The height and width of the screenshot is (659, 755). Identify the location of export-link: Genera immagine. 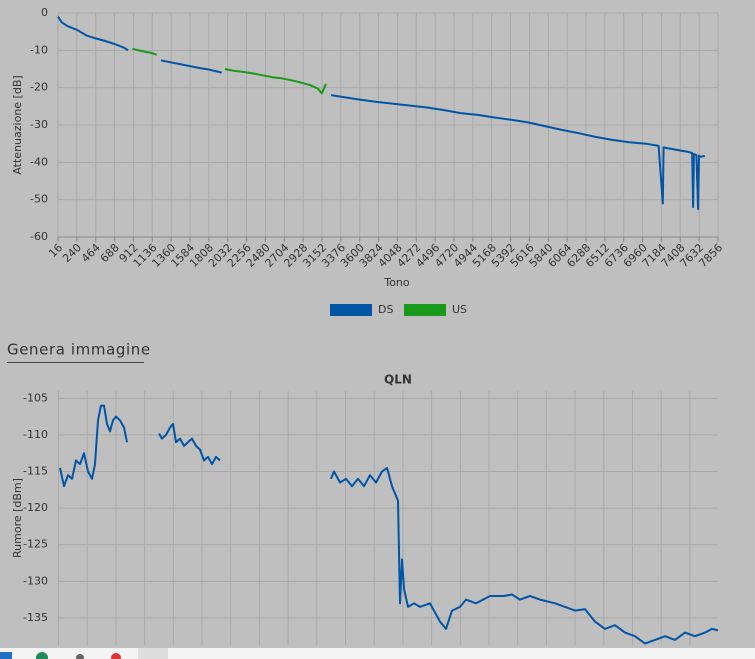
(79, 350).